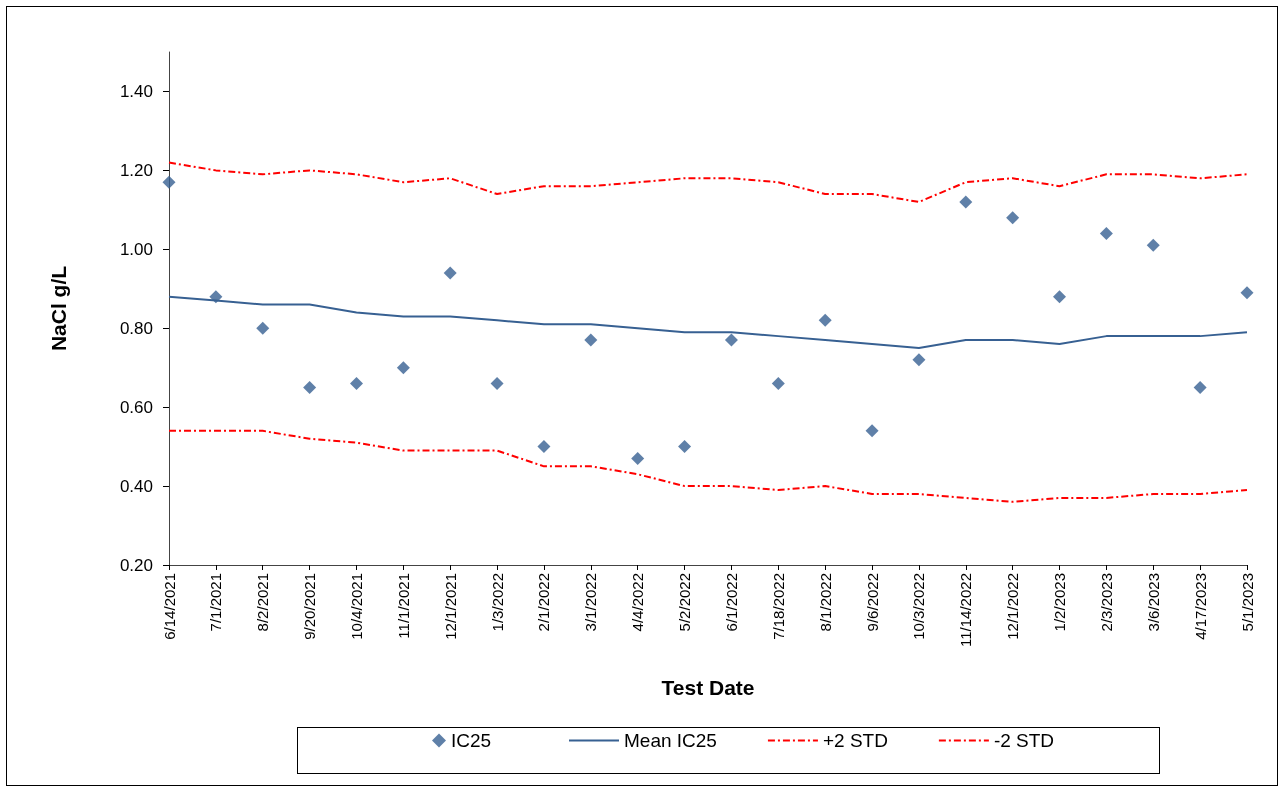 The height and width of the screenshot is (792, 1286). Describe the element at coordinates (1247, 602) in the screenshot. I see `x-tick-label: 5/1/2023` at that location.